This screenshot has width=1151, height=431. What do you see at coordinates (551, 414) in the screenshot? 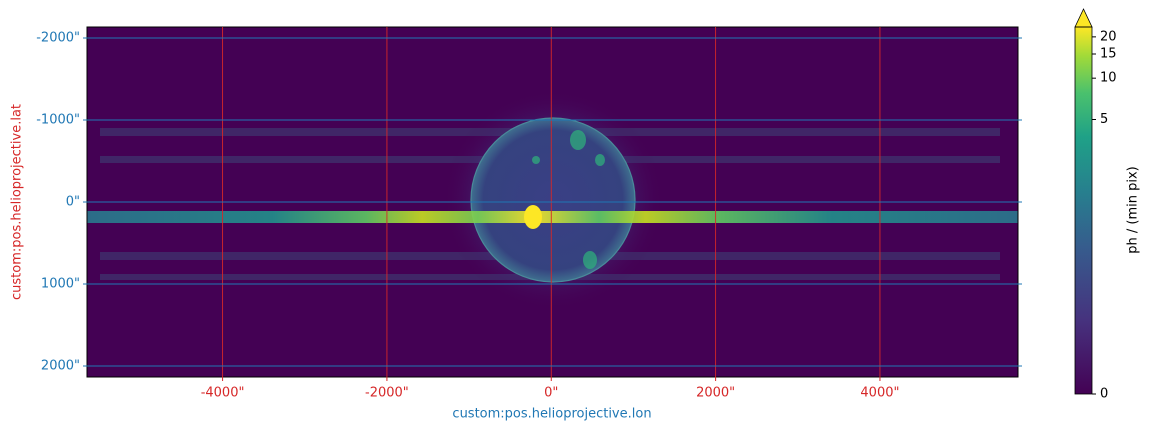
I see `x-axis-label: custom:pos.helioprojective.lon` at bounding box center [551, 414].